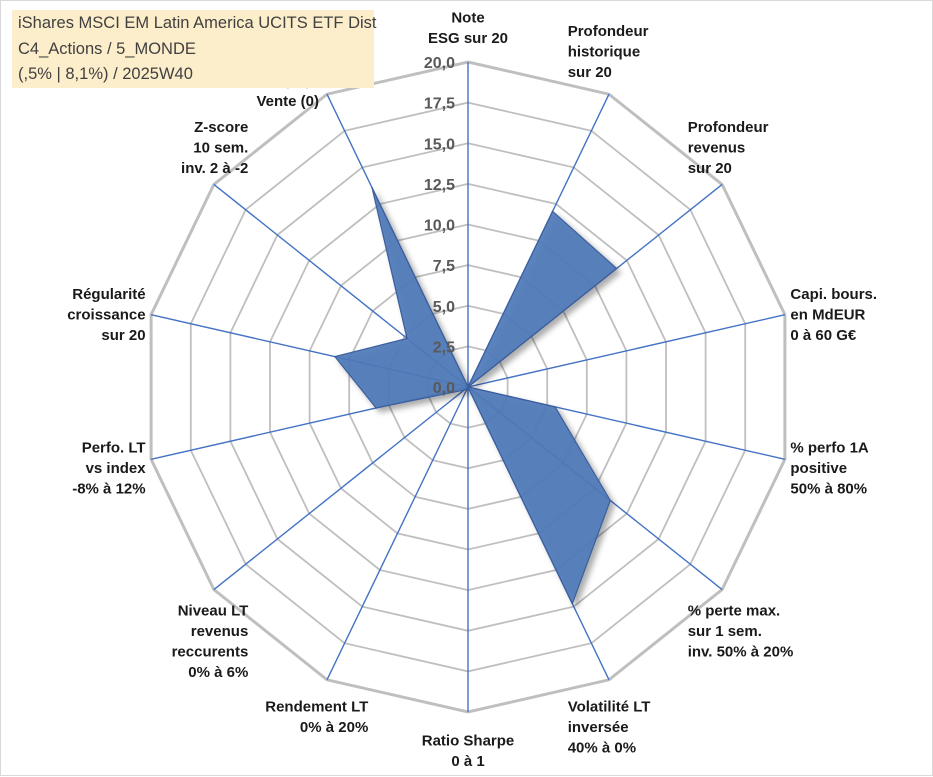 This screenshot has height=777, width=933. I want to click on axis-label-2-line-2: sur 20, so click(710, 168).